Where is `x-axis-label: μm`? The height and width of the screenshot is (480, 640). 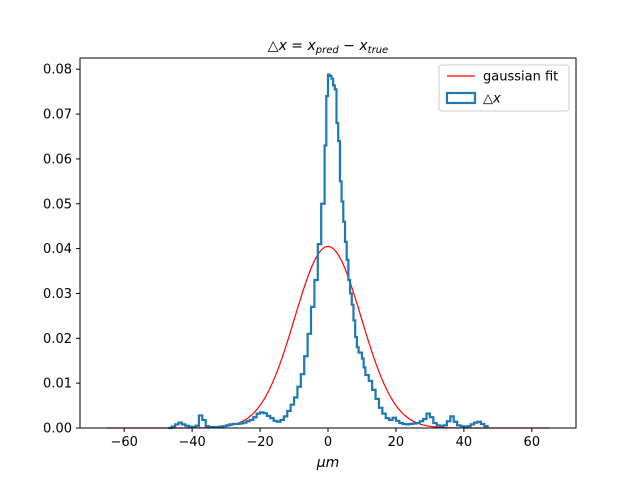 x-axis-label: μm is located at coordinates (328, 463).